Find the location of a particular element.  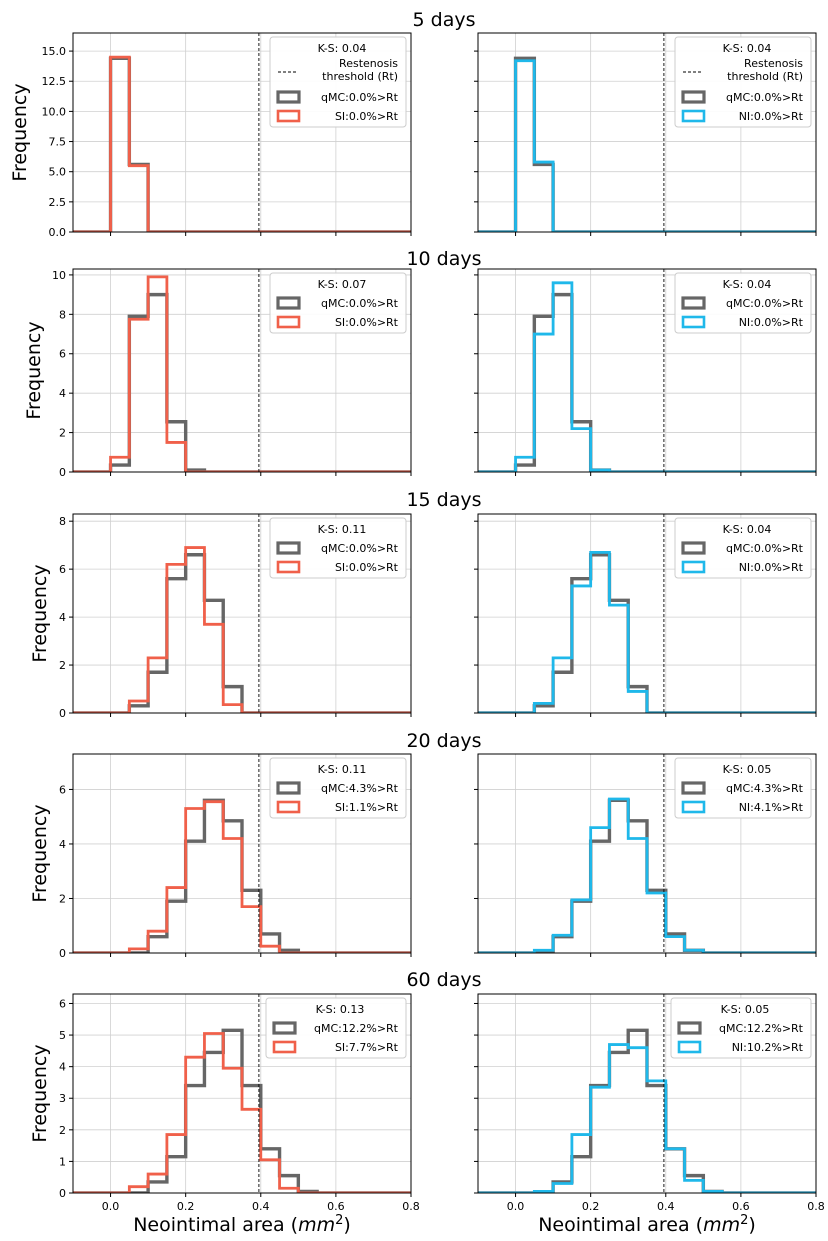

legend: K-S: 0.11 qMC:0.0%>Rt SI:0.0%>Rt is located at coordinates (338, 548).